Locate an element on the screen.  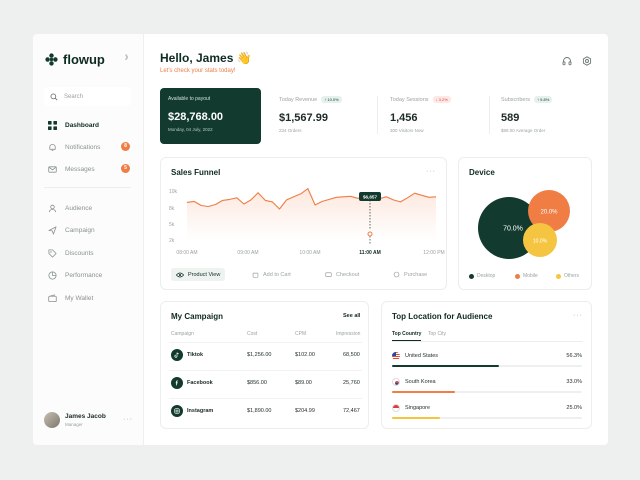
tab-add-to-cart: Add to Cart is located at coordinates (271, 274).